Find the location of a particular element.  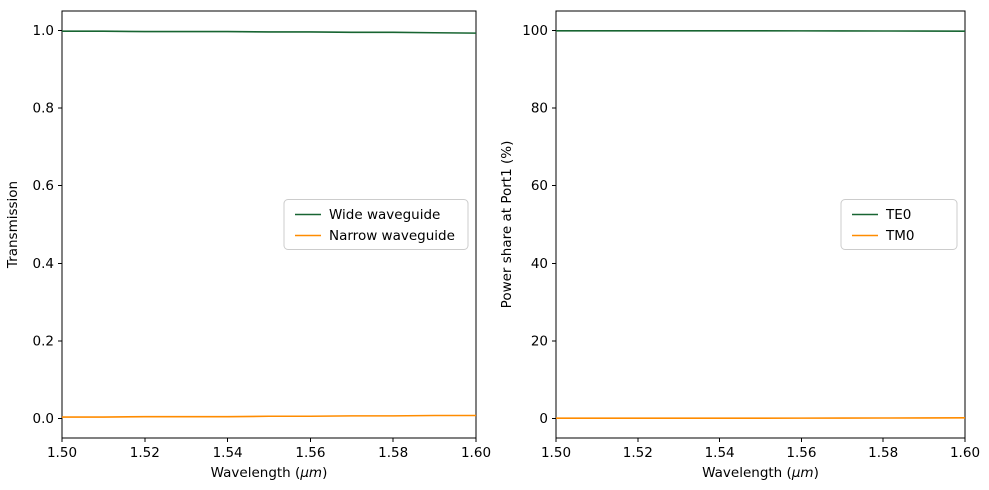

y-tick-label: 80 is located at coordinates (539, 109).